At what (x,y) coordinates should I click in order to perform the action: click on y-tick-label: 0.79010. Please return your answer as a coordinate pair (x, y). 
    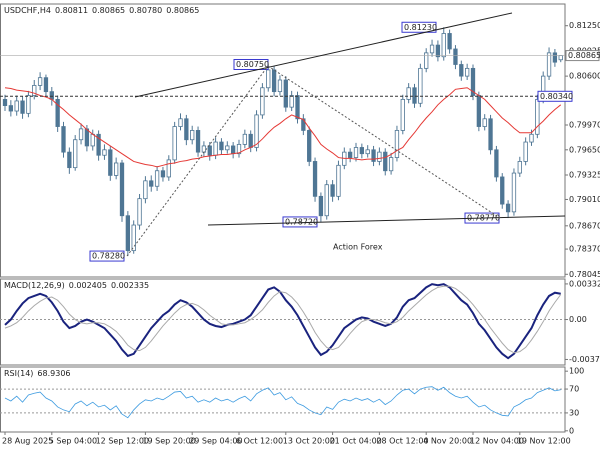
    Looking at the image, I should click on (584, 199).